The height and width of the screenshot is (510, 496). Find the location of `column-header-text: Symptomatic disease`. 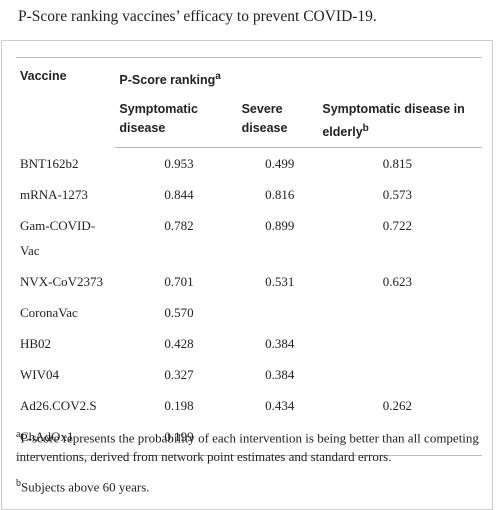

column-header-text: Symptomatic disease is located at coordinates (158, 119).